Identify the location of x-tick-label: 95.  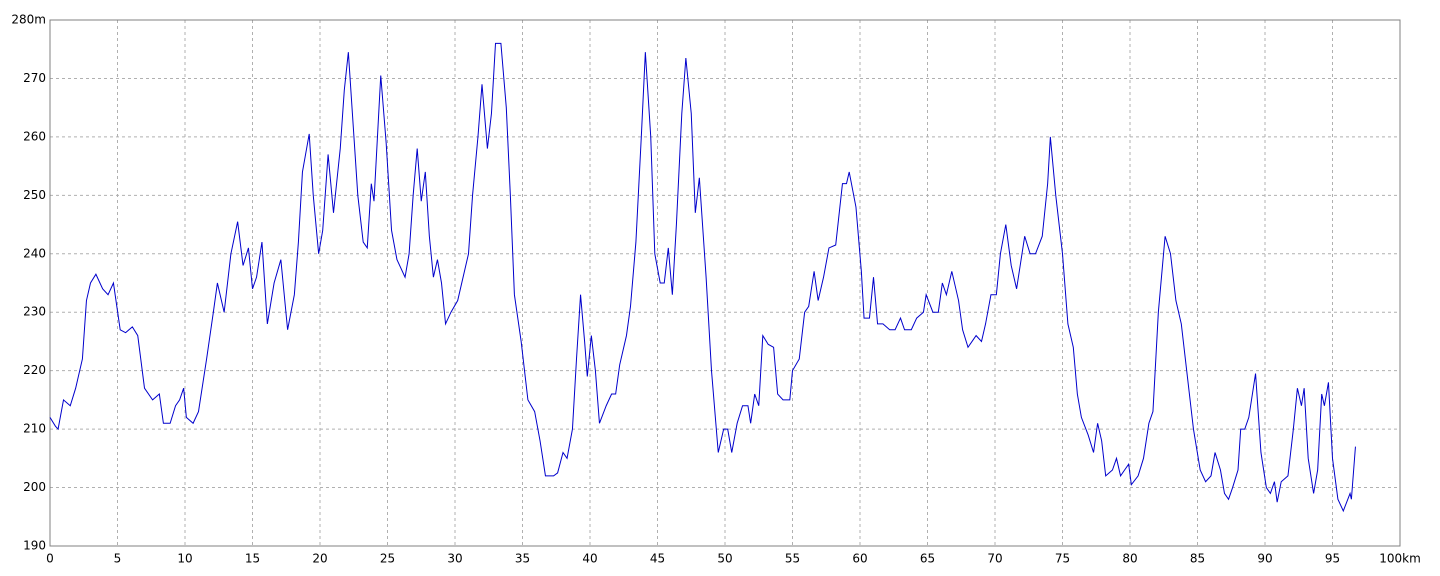
(1332, 559).